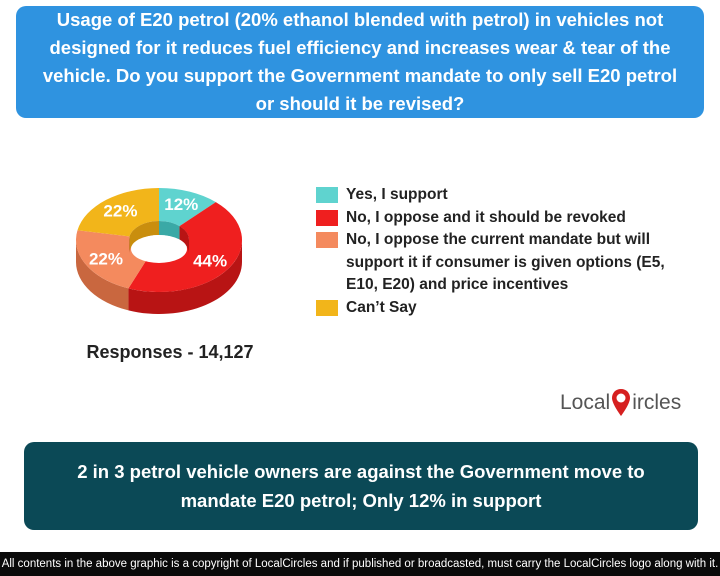  I want to click on pie-chart: 12% 44% 22% 22%, so click(159, 252).